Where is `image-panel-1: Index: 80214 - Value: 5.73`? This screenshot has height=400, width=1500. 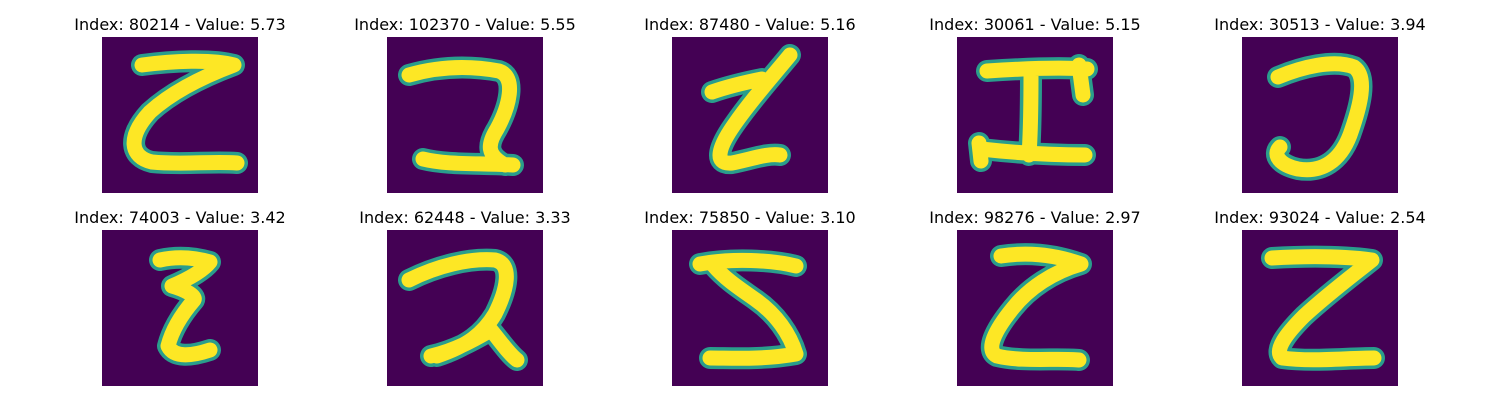
image-panel-1: Index: 80214 - Value: 5.73 is located at coordinates (180, 104).